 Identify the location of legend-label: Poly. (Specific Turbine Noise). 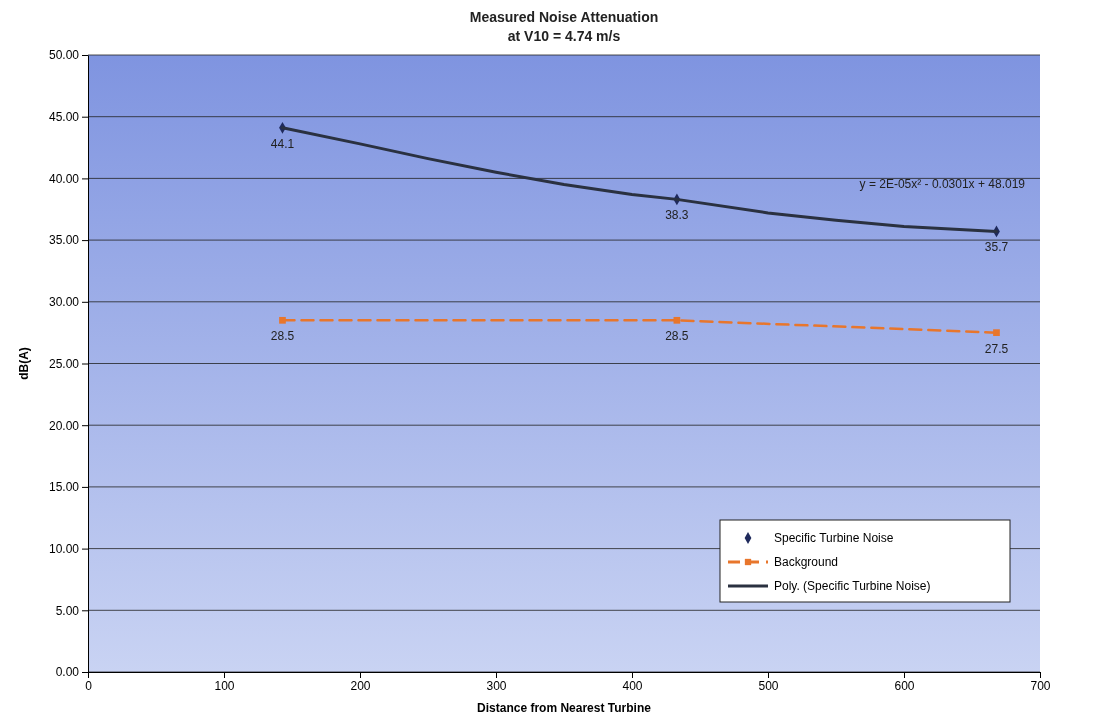
(852, 586).